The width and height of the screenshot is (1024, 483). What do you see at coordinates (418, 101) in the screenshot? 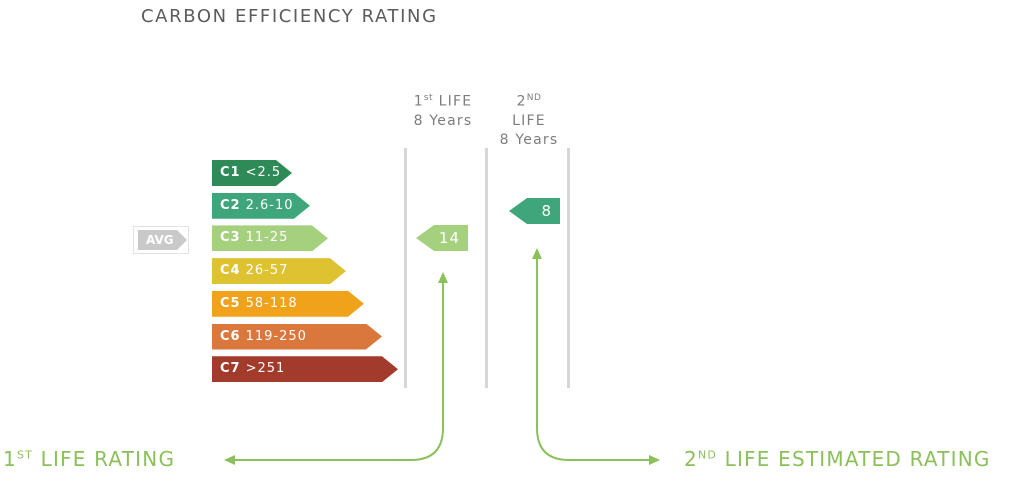
I see `first-life-num: 1` at bounding box center [418, 101].